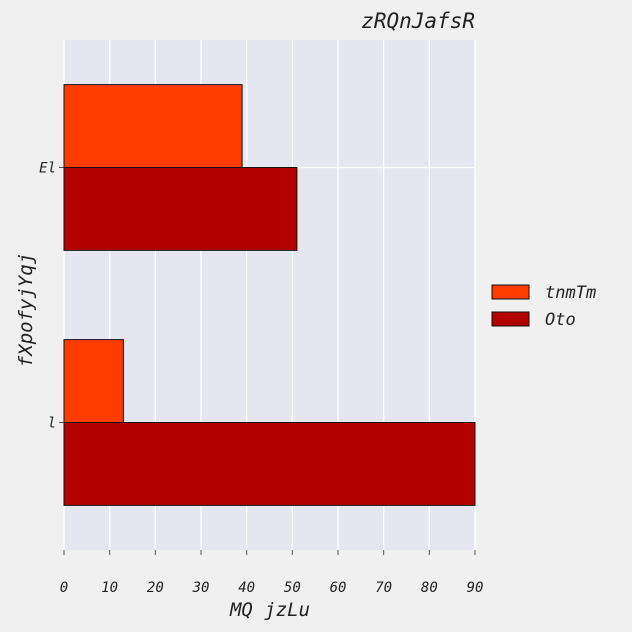 The height and width of the screenshot is (632, 632). Describe the element at coordinates (153, 126) in the screenshot. I see `bar-tnmTm-El` at that location.